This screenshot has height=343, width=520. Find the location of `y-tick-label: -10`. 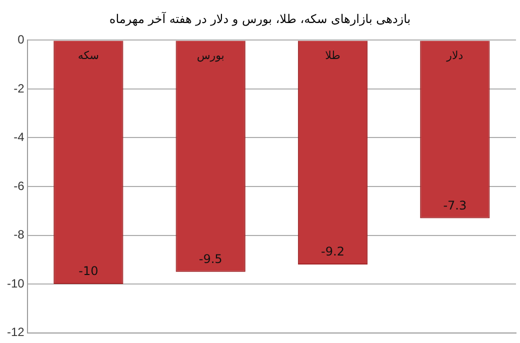

y-tick-label: -10 is located at coordinates (16, 283).